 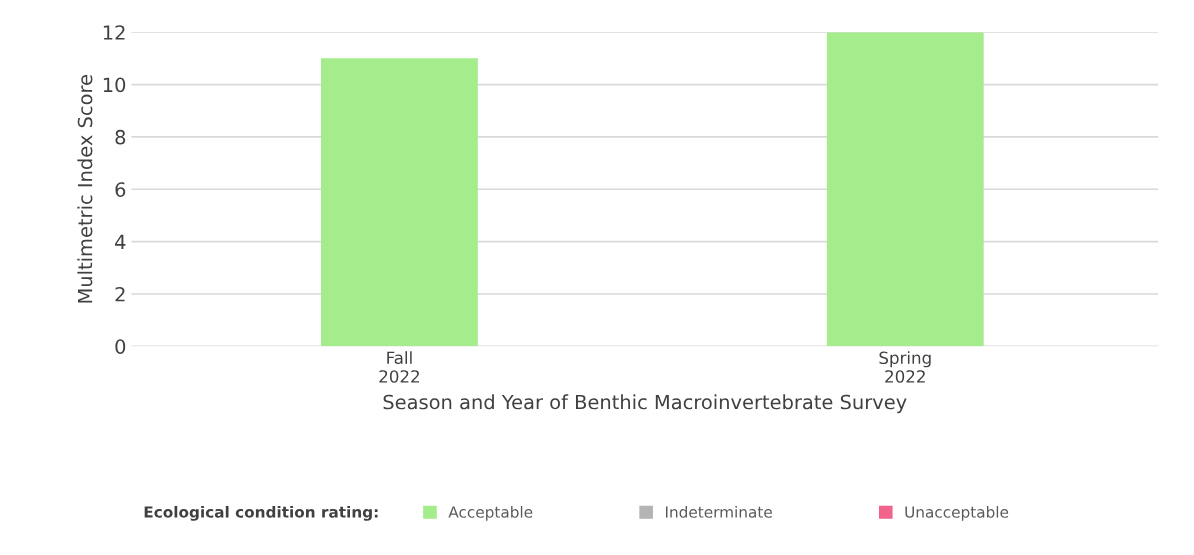 What do you see at coordinates (490, 513) in the screenshot?
I see `legend-label: Acceptable` at bounding box center [490, 513].